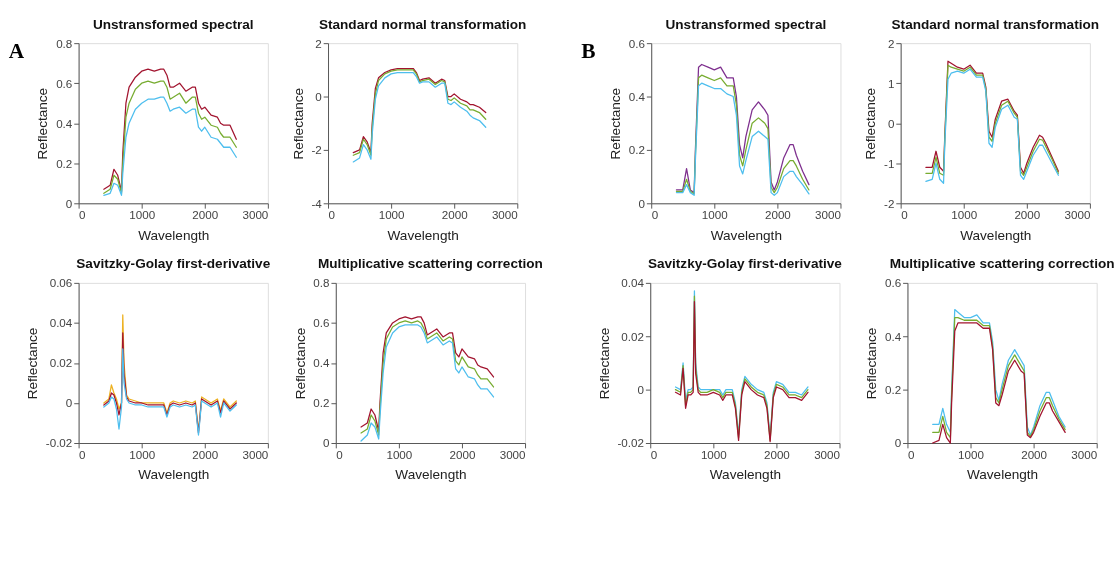 The height and width of the screenshot is (567, 1120). I want to click on y-tick-label: -4, so click(317, 203).